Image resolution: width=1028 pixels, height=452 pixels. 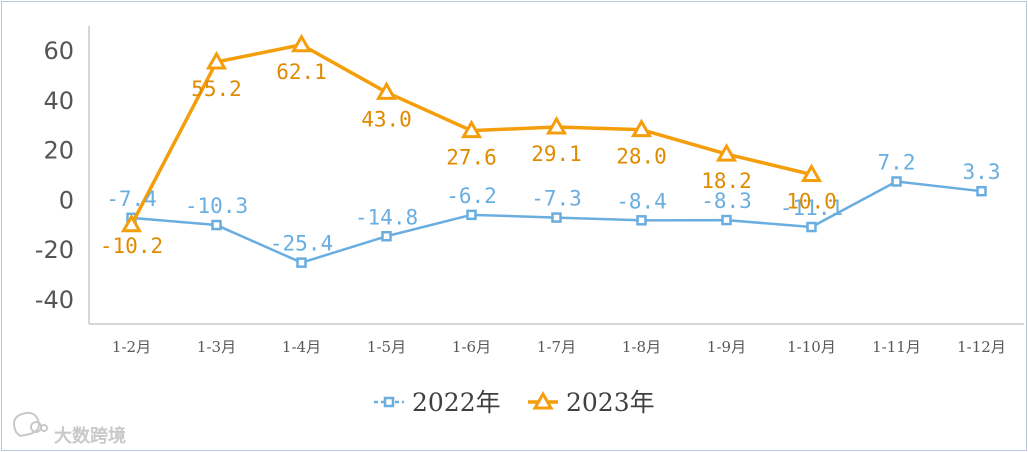 What do you see at coordinates (58, 101) in the screenshot?
I see `y-tick-label: 40` at bounding box center [58, 101].